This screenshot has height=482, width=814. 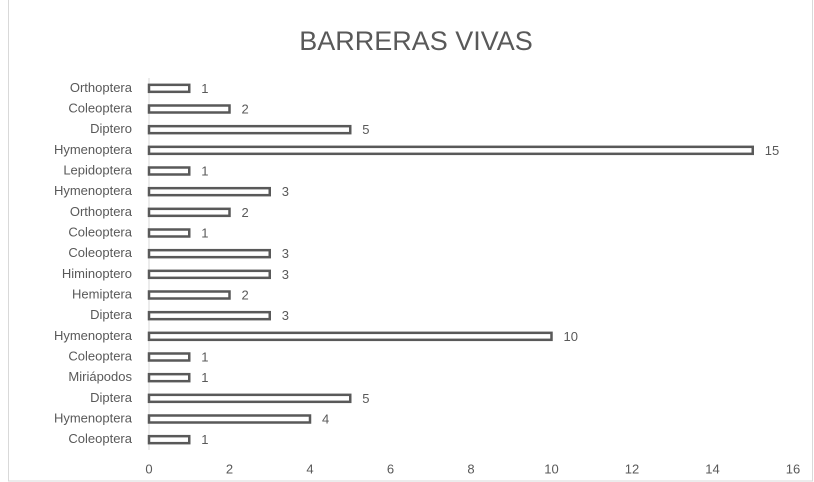 What do you see at coordinates (551, 468) in the screenshot?
I see `x-tick-label: 10` at bounding box center [551, 468].